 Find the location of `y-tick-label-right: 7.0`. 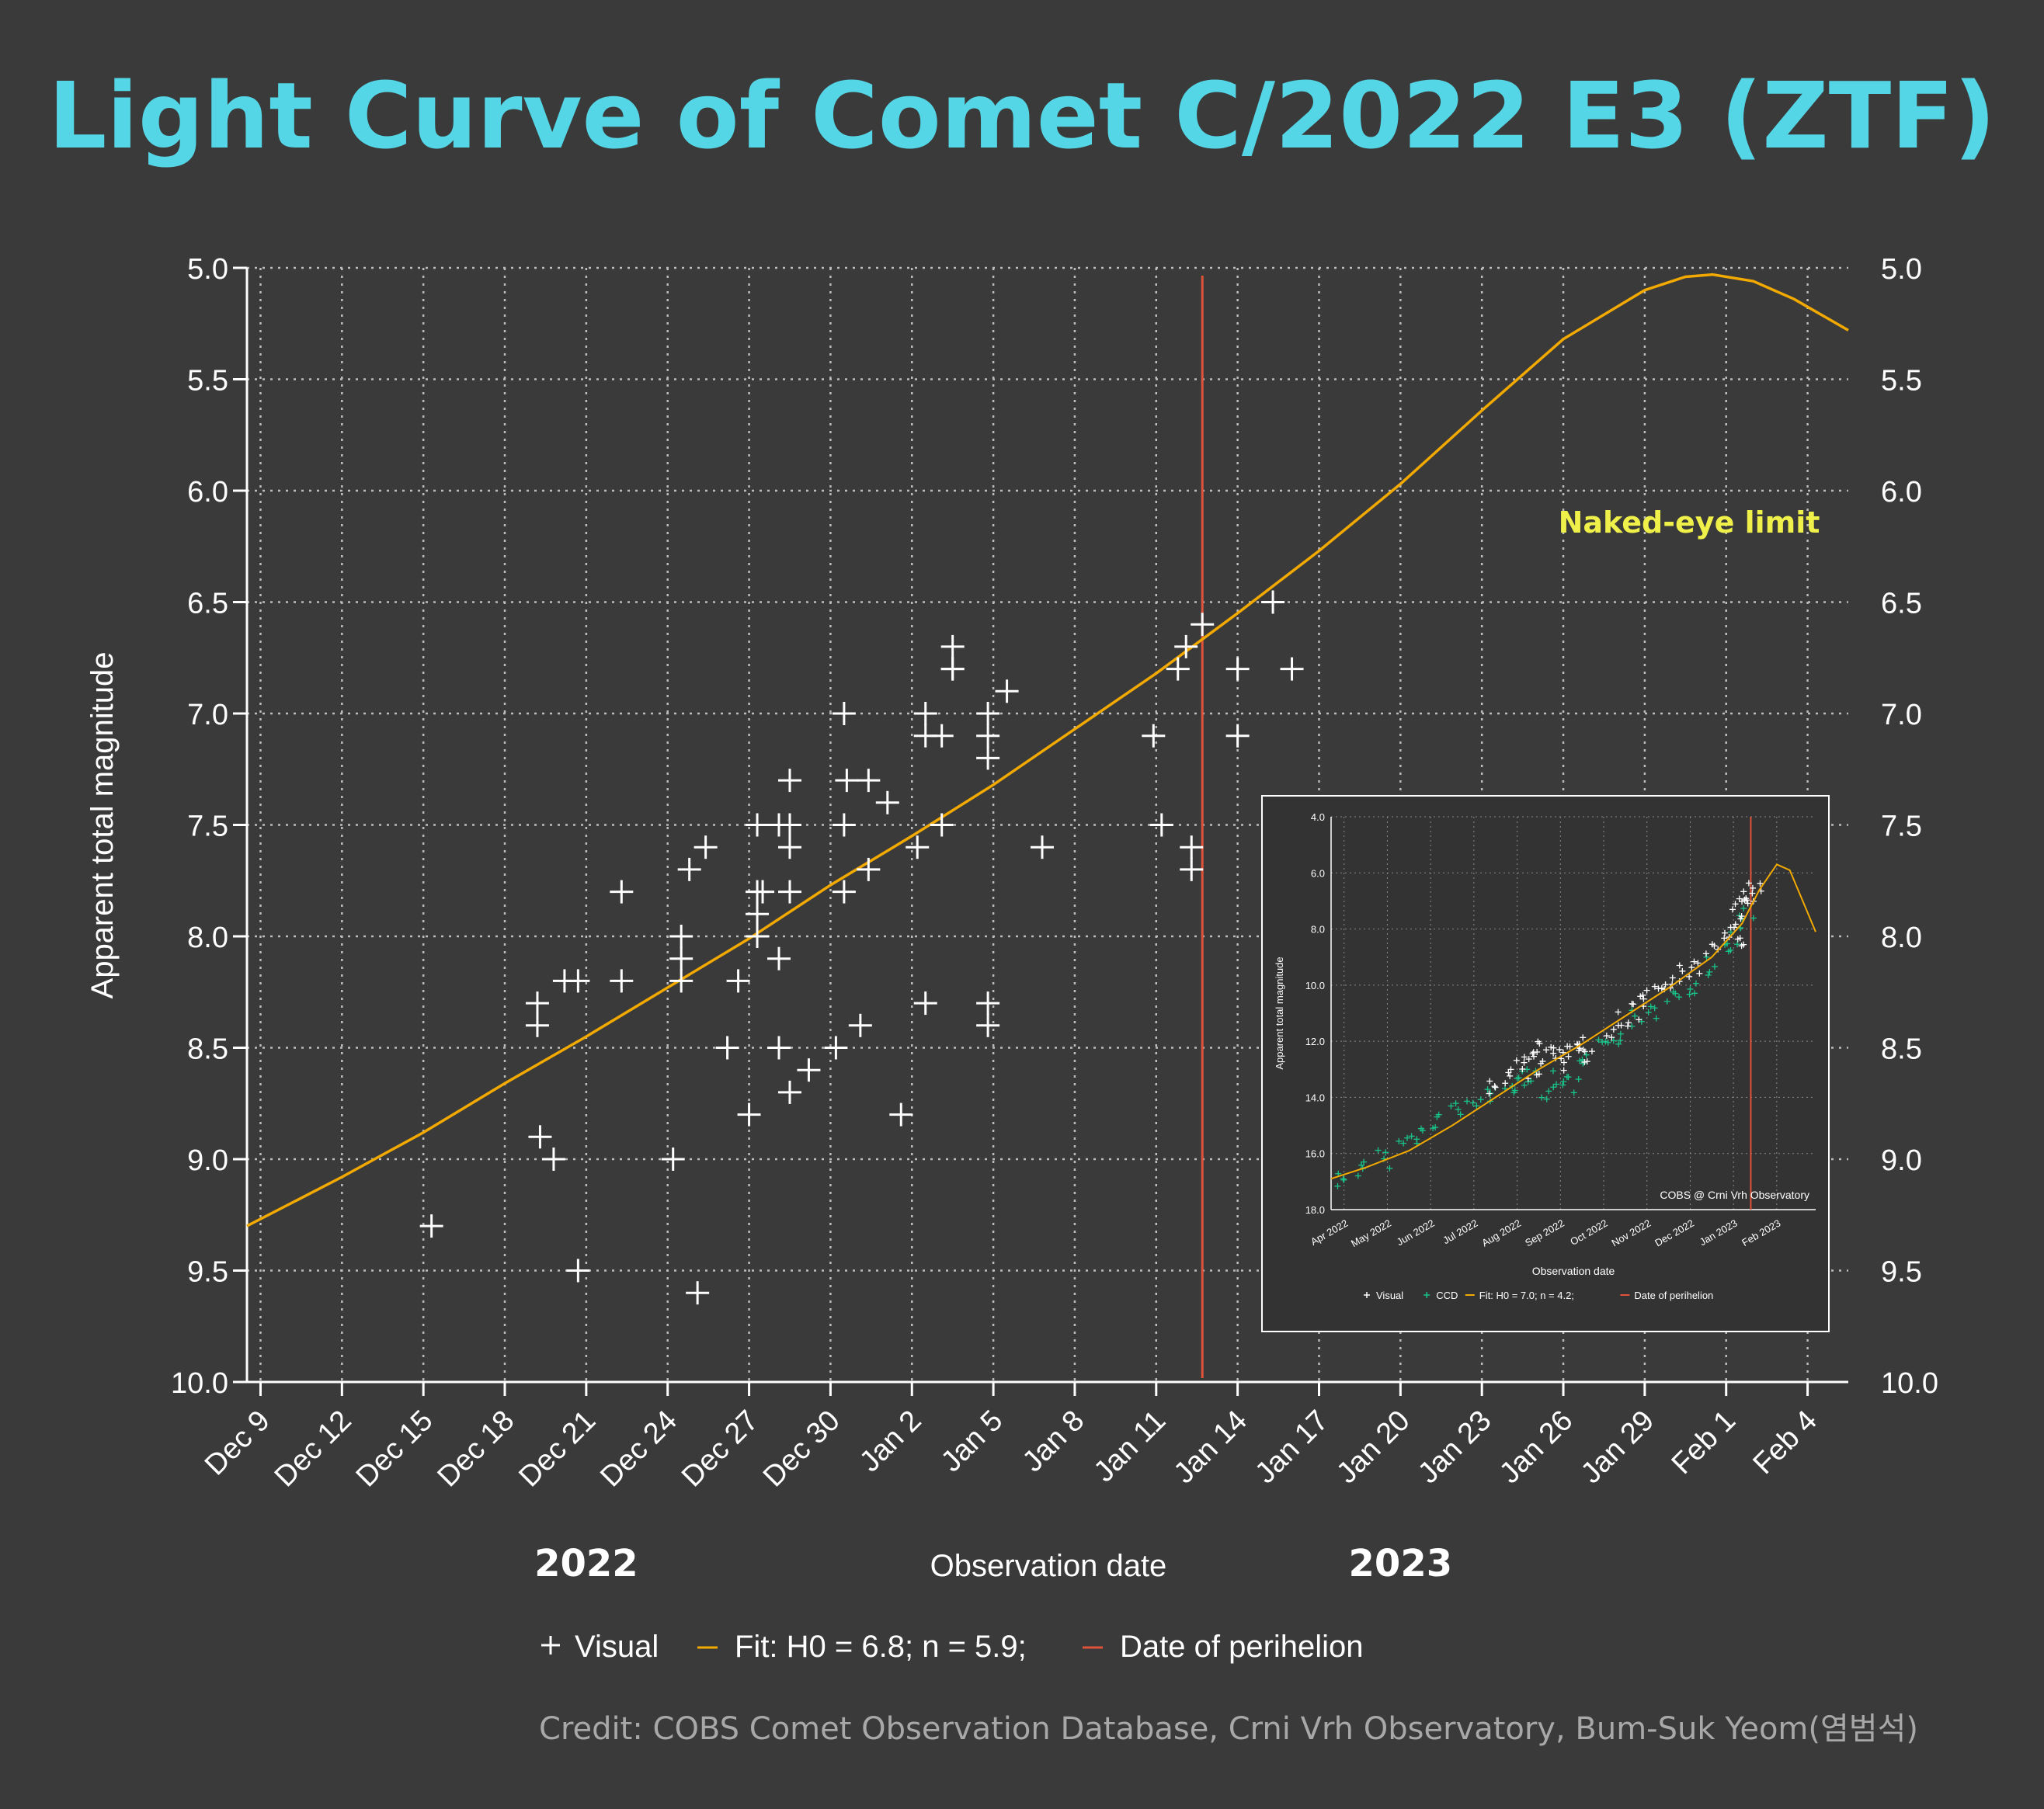

y-tick-label-right: 7.0 is located at coordinates (1901, 715).